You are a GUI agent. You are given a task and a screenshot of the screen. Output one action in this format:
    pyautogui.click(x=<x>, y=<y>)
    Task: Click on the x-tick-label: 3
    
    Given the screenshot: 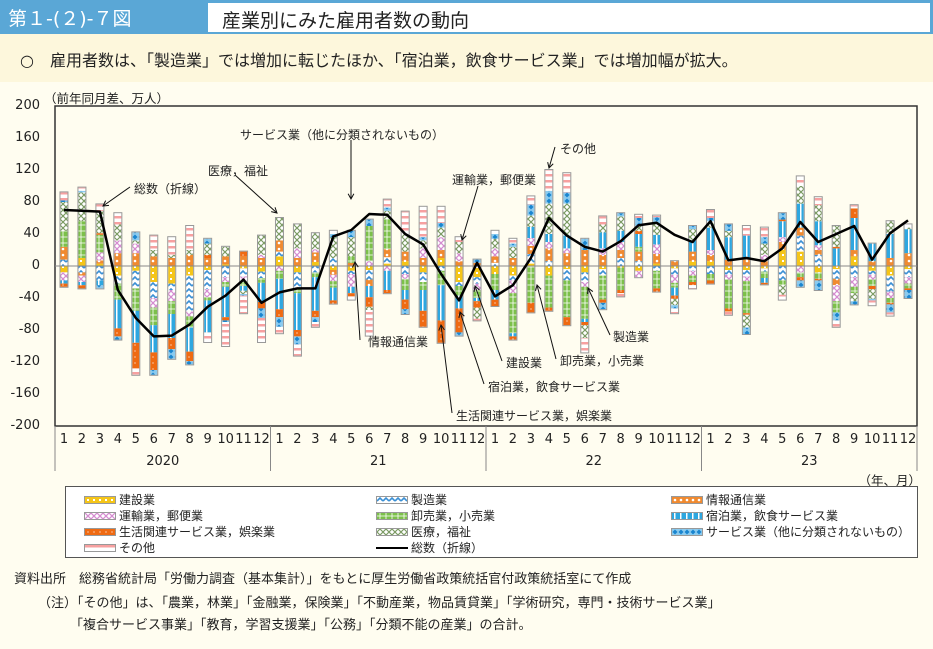 What is the action you would take?
    pyautogui.click(x=746, y=439)
    